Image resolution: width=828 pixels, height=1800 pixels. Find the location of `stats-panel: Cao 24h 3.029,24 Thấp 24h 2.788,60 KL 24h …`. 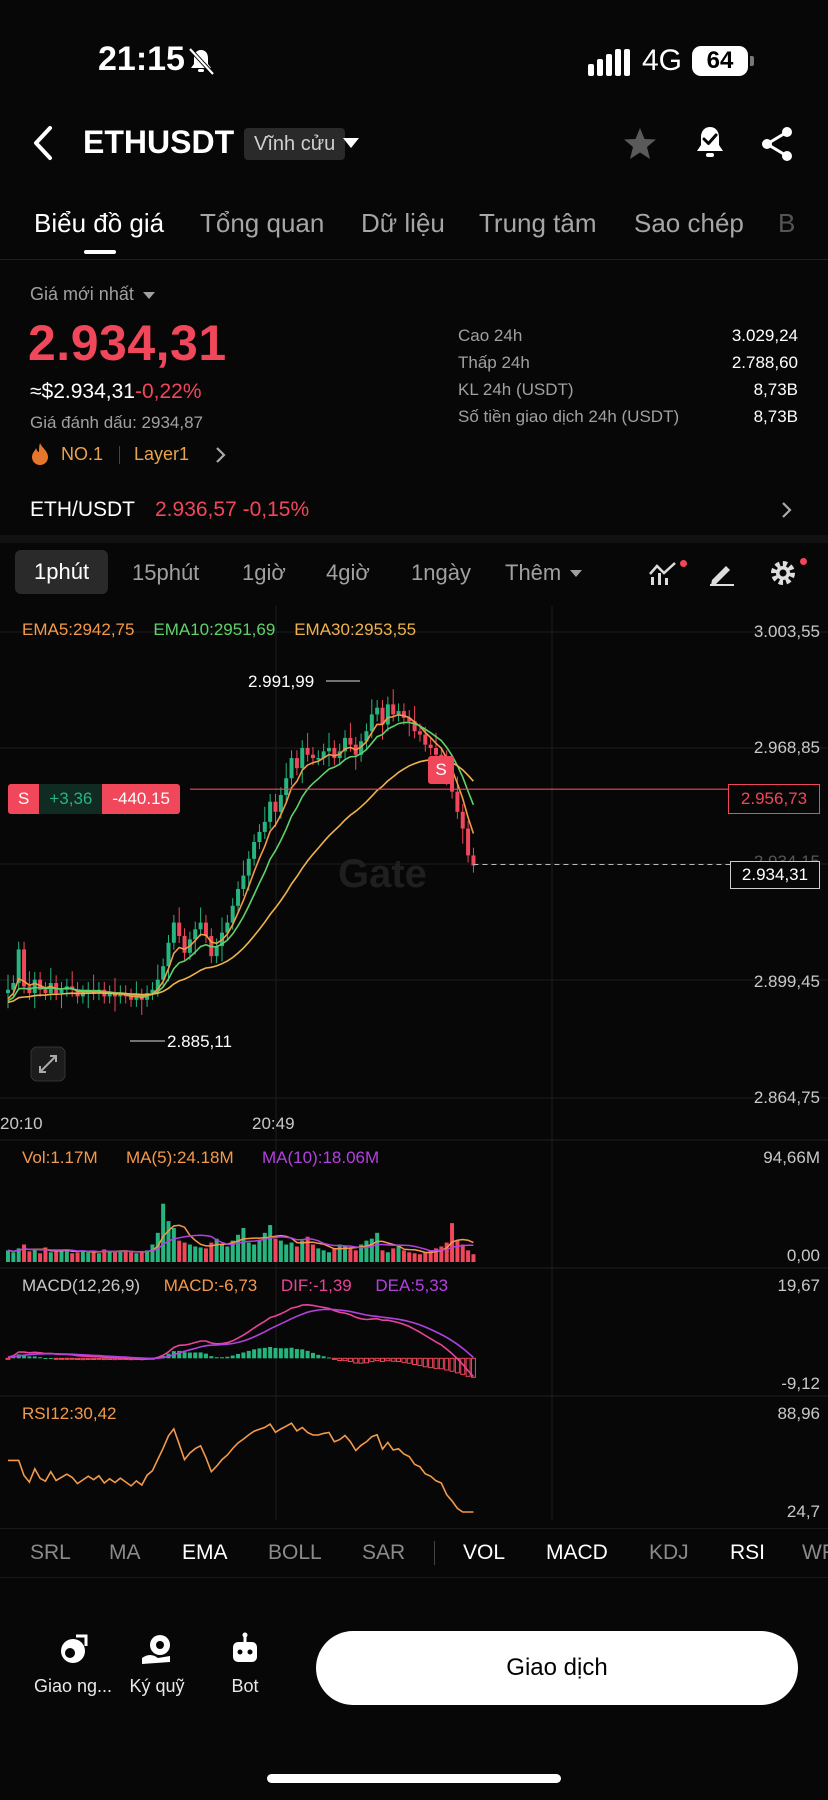

stats-panel: Cao 24h 3.029,24 Thấp 24h 2.788,60 KL 24h … is located at coordinates (628, 380).